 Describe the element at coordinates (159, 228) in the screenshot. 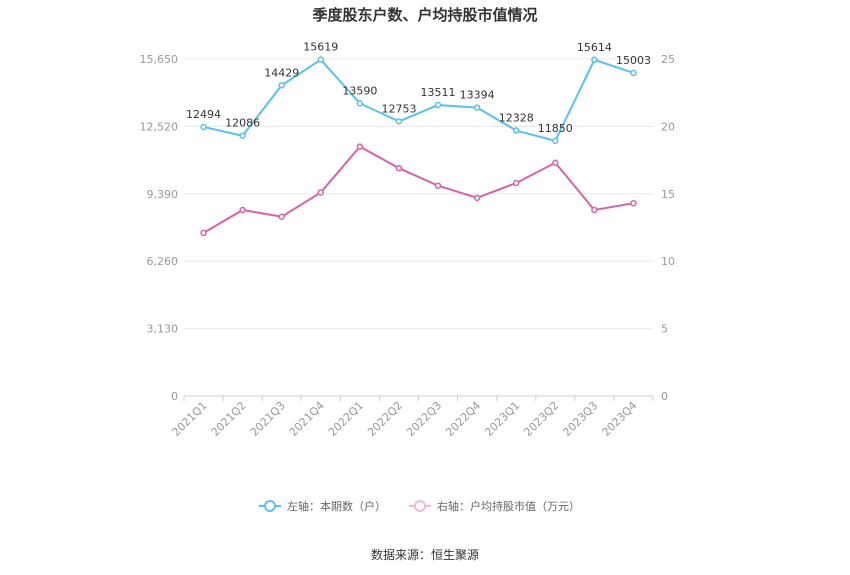

I see `left-axis: 0 3,130 6,260 9,390 12,520 15,650` at that location.